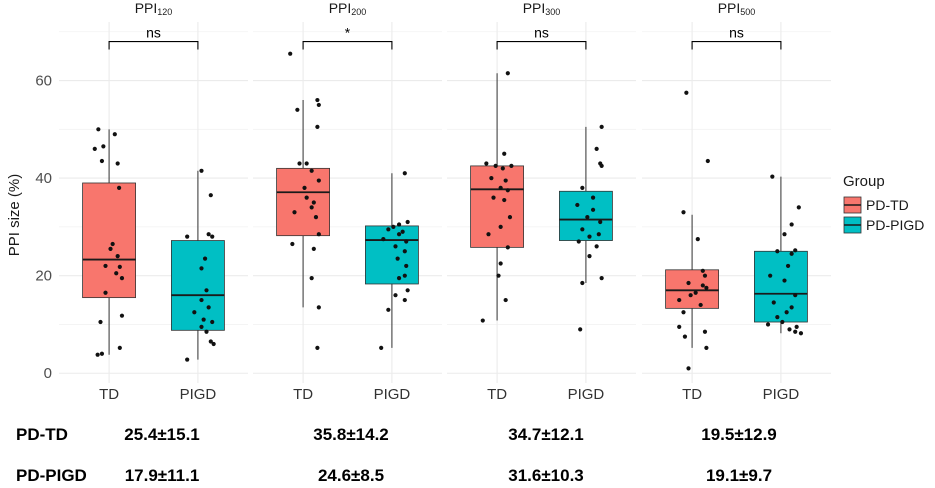 The height and width of the screenshot is (488, 935). I want to click on box-td, so click(497, 197).